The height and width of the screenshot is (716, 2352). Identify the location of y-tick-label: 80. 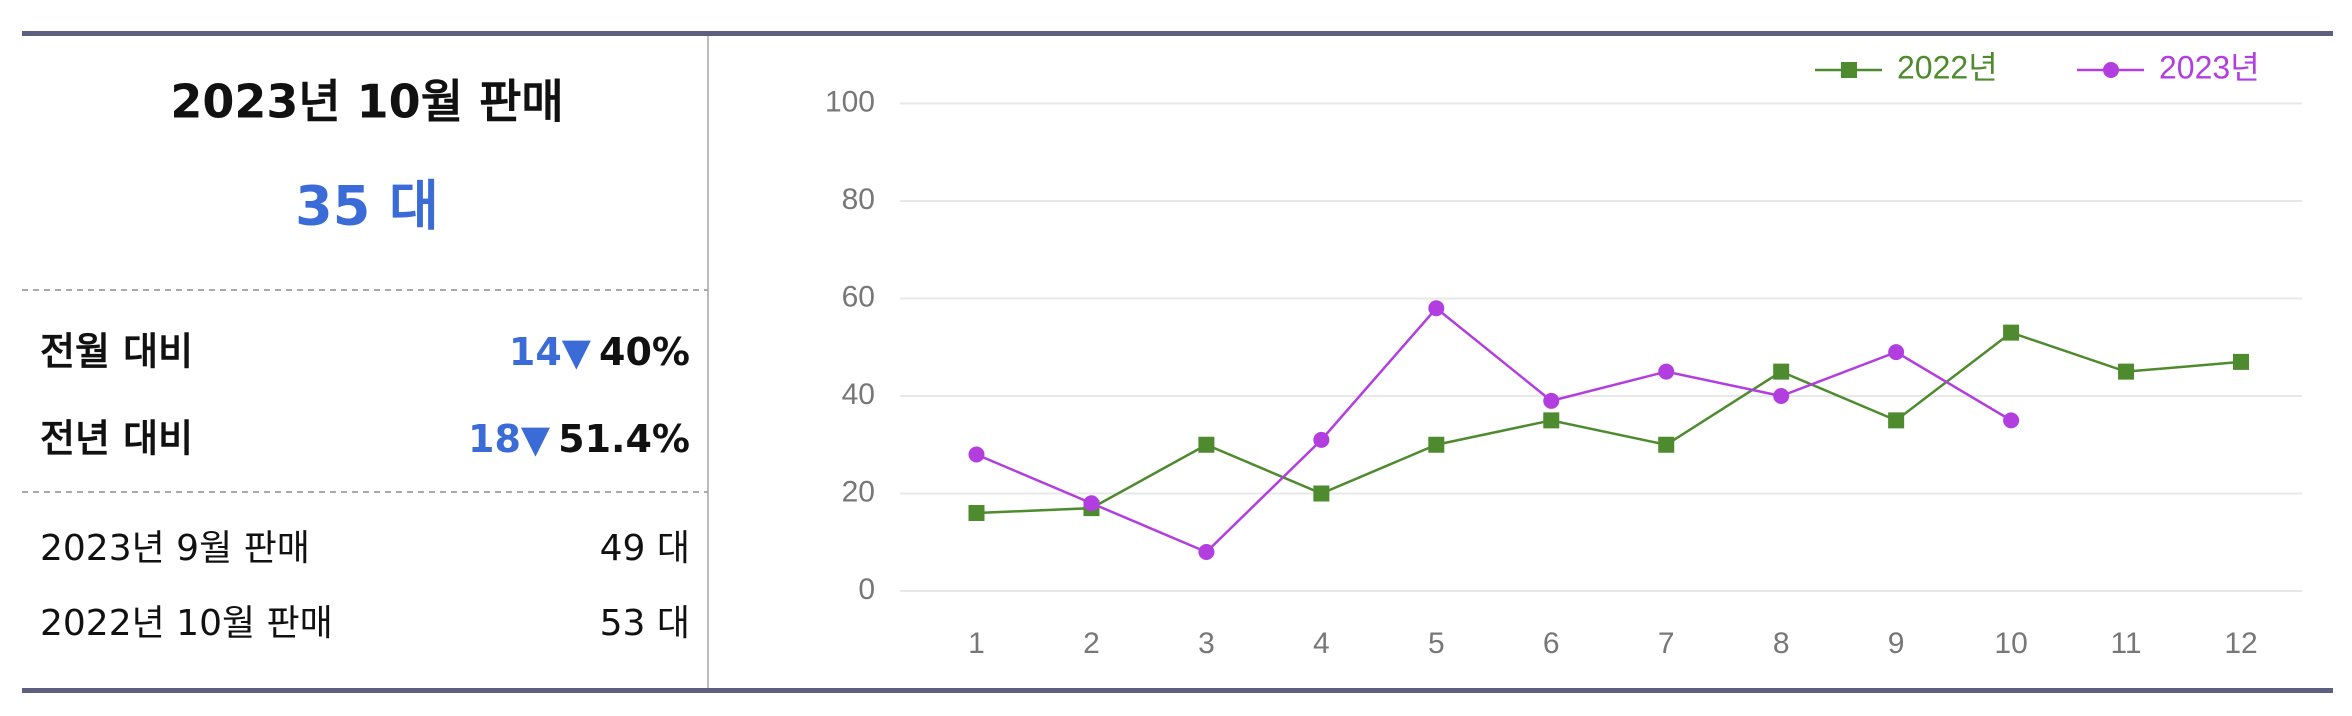
(858, 199).